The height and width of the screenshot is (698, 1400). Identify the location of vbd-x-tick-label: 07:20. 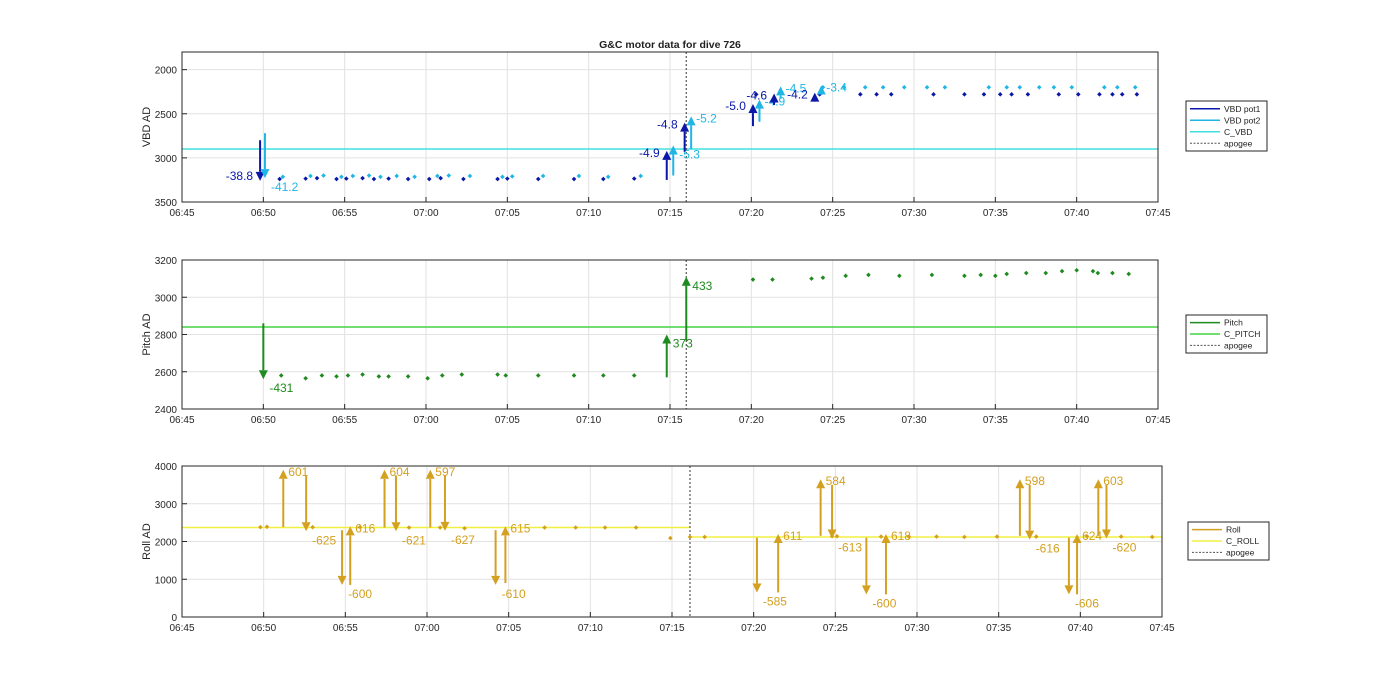
(751, 213).